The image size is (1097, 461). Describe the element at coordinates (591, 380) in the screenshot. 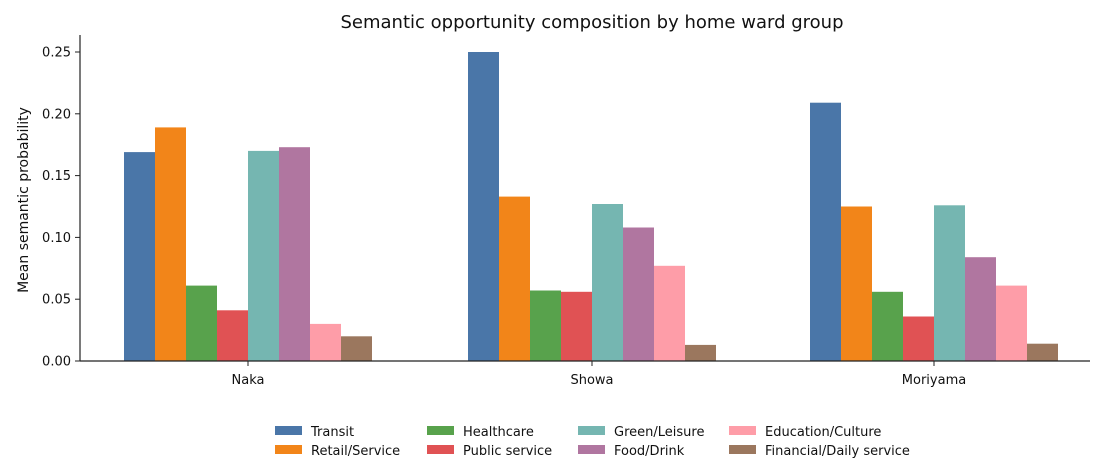

I see `x-tick-label-showa: Showa` at that location.